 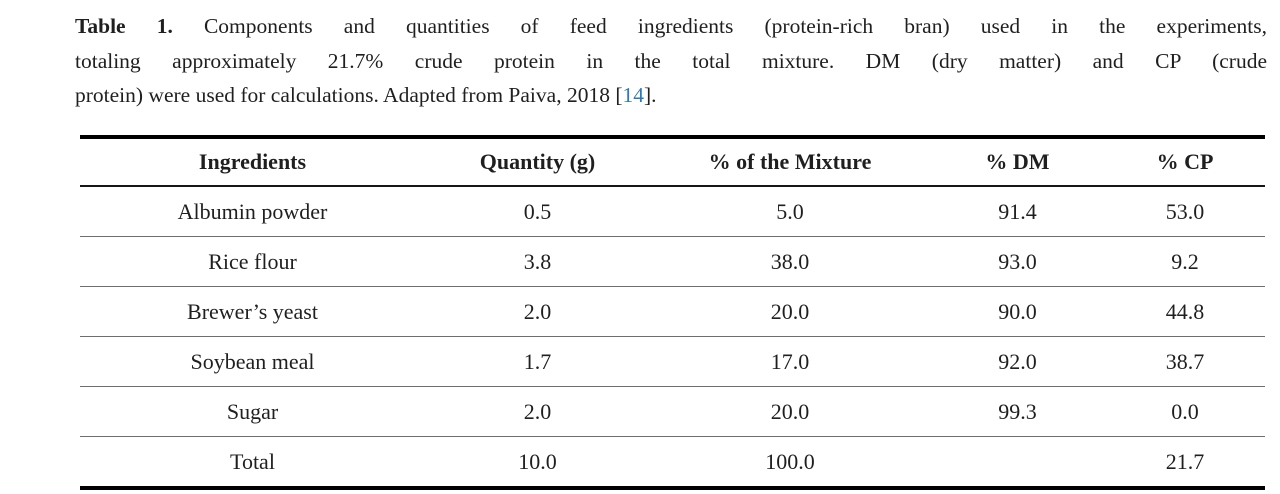 What do you see at coordinates (1017, 311) in the screenshot?
I see `cell-pct-dm: 90.0` at bounding box center [1017, 311].